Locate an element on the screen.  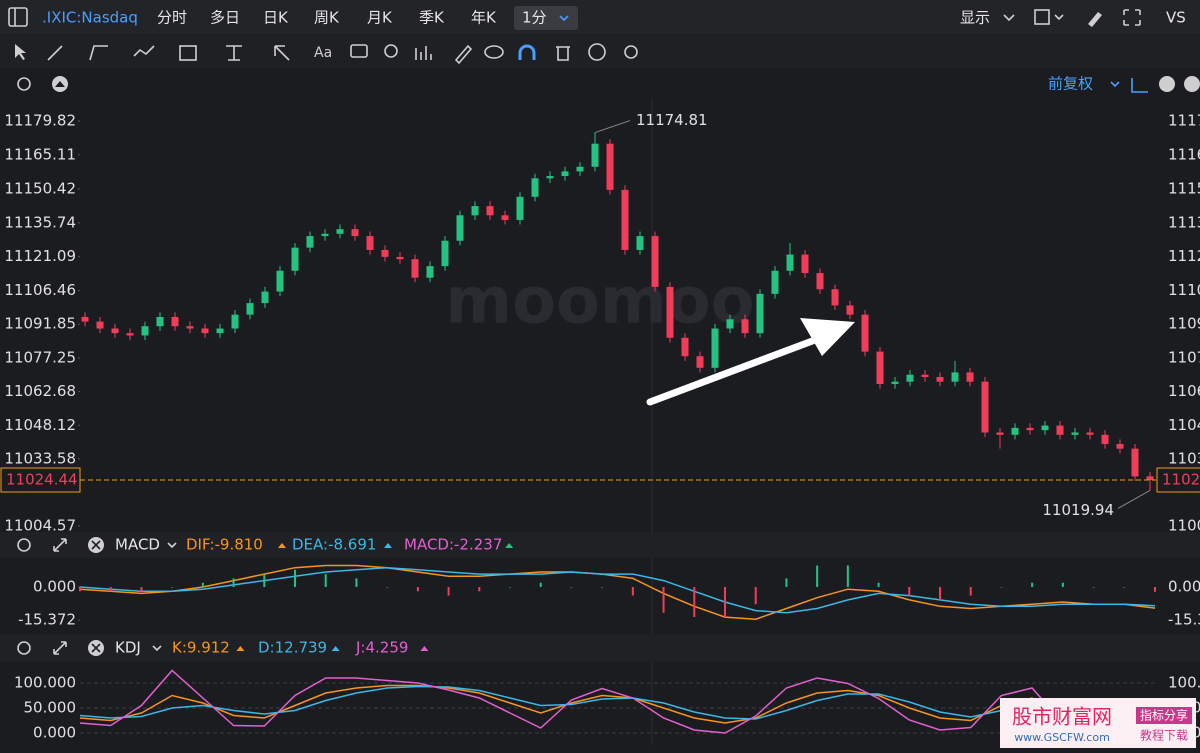
period-tabs: 分时 多日 日K 周K 月K 季K 年K is located at coordinates (327, 18).